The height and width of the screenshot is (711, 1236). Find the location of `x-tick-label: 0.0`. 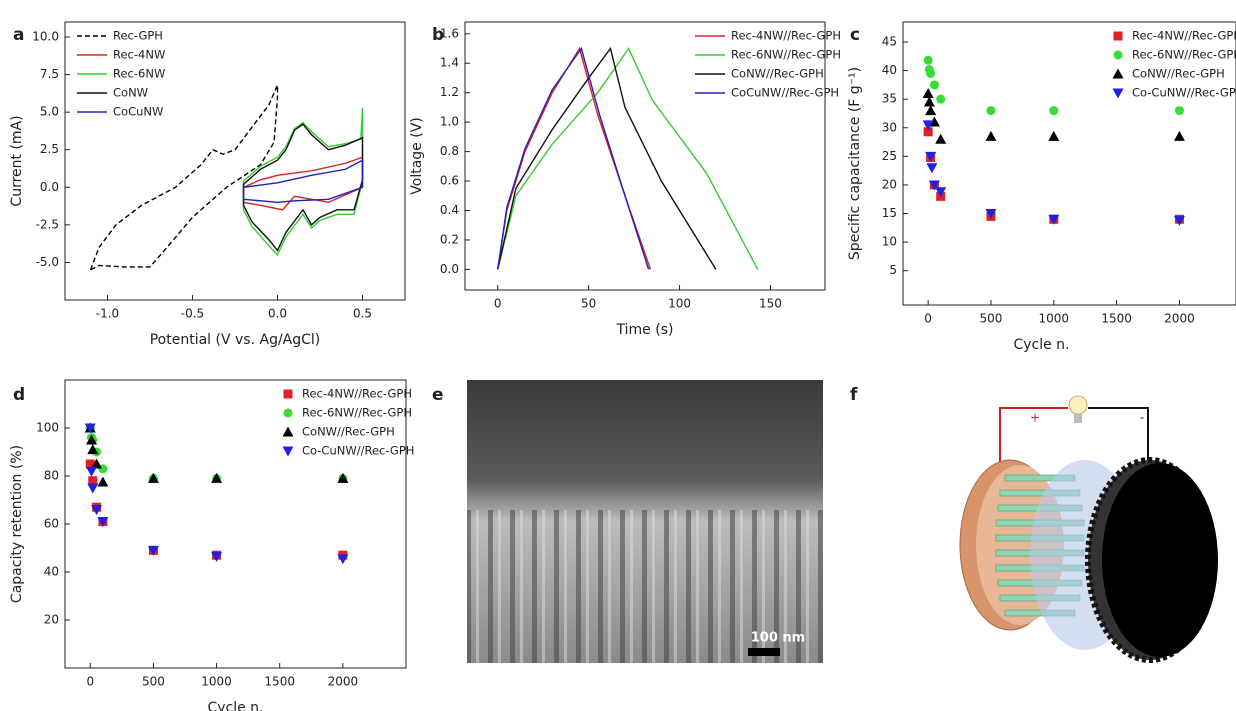

x-tick-label: 0.0 is located at coordinates (277, 314).